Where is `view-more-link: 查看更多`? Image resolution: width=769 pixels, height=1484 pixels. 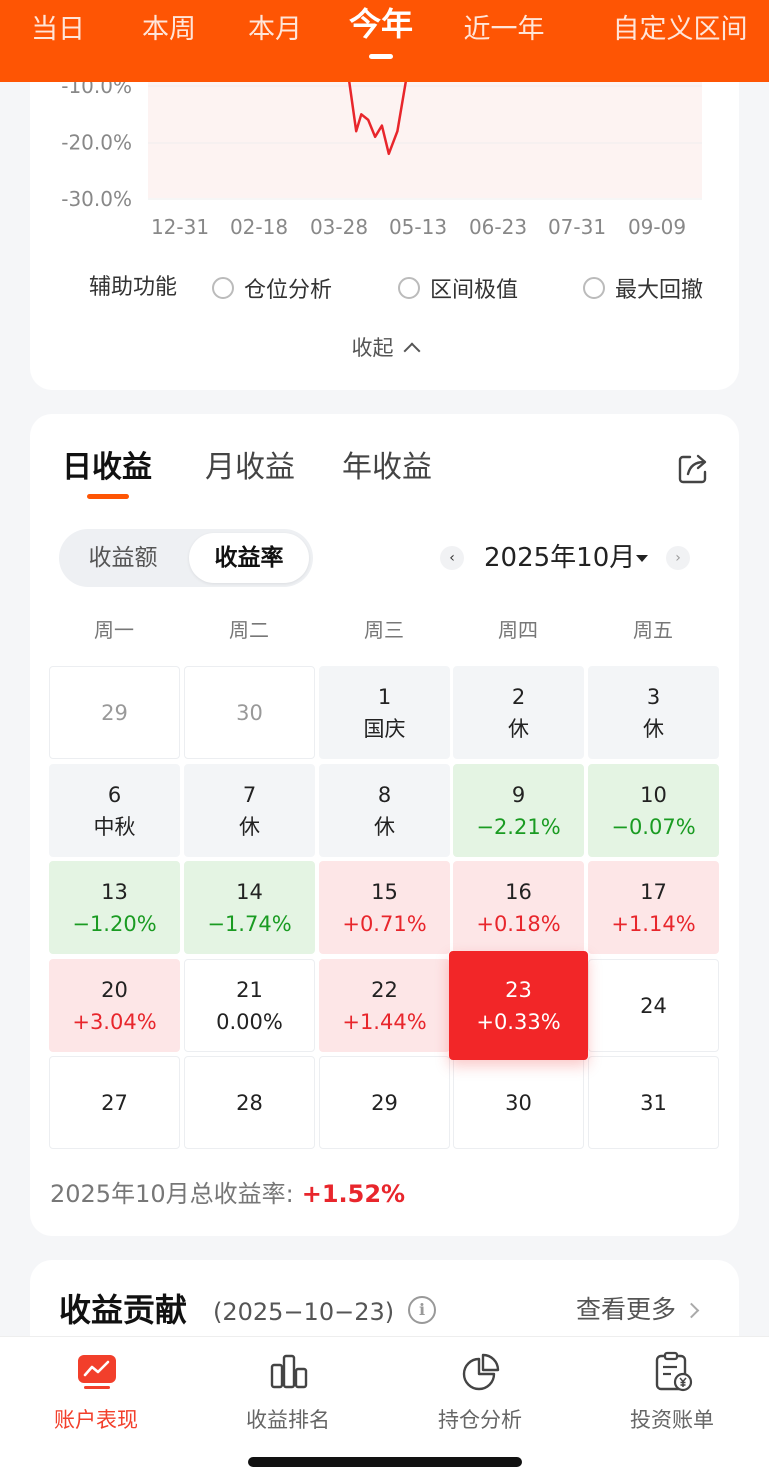 view-more-link: 查看更多 is located at coordinates (638, 1310).